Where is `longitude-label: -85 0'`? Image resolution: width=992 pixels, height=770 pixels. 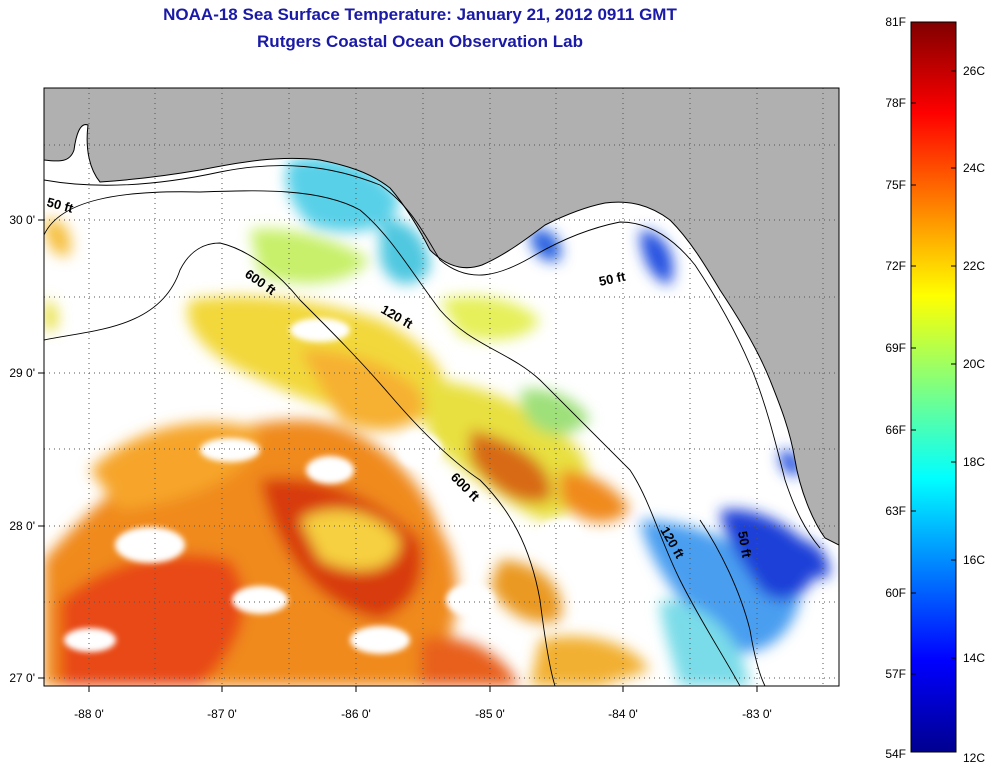
longitude-label: -85 0' is located at coordinates (490, 714).